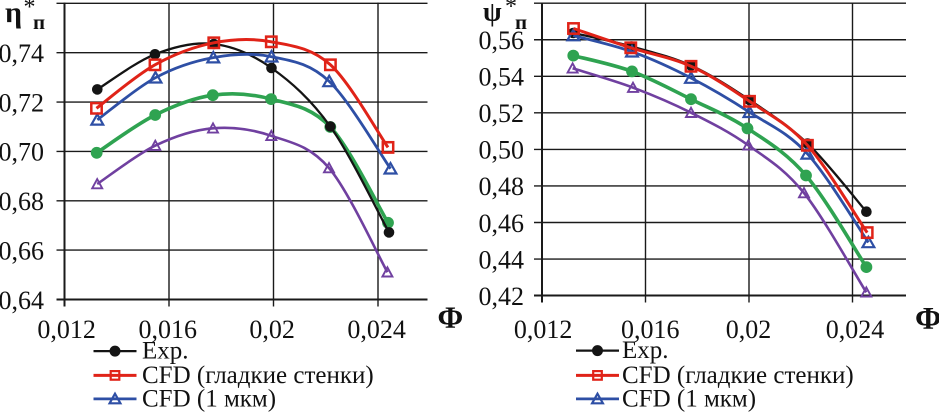  What do you see at coordinates (502, 77) in the screenshot?
I see `svg-text: 0,54` at bounding box center [502, 77].